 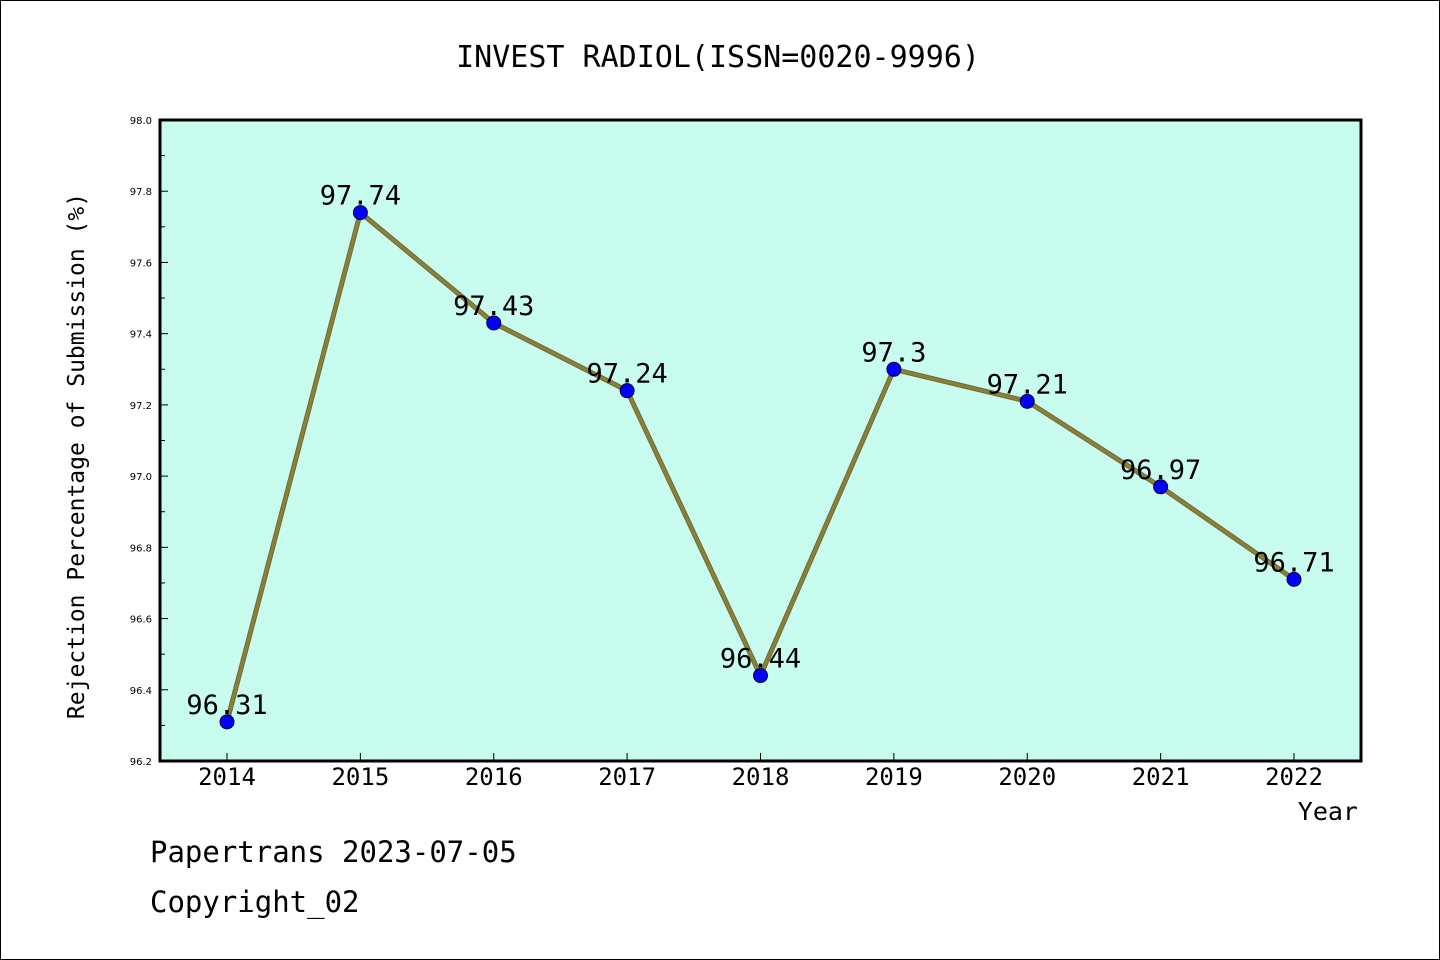 What do you see at coordinates (626, 374) in the screenshot?
I see `data-label: 97.24` at bounding box center [626, 374].